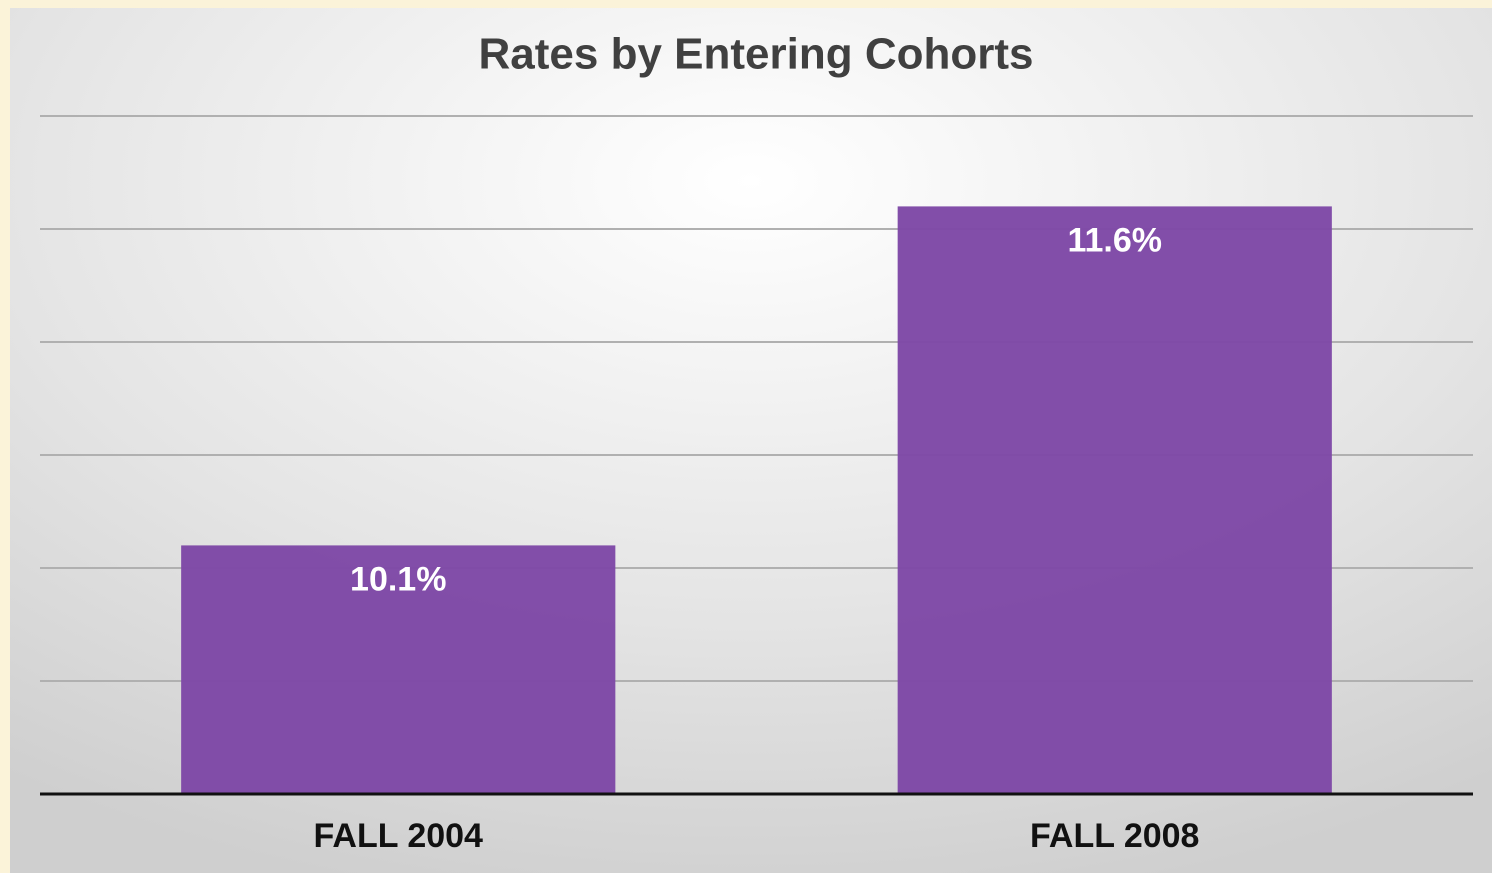  What do you see at coordinates (756, 54) in the screenshot?
I see `chart-title: Rates by Entering Cohorts` at bounding box center [756, 54].